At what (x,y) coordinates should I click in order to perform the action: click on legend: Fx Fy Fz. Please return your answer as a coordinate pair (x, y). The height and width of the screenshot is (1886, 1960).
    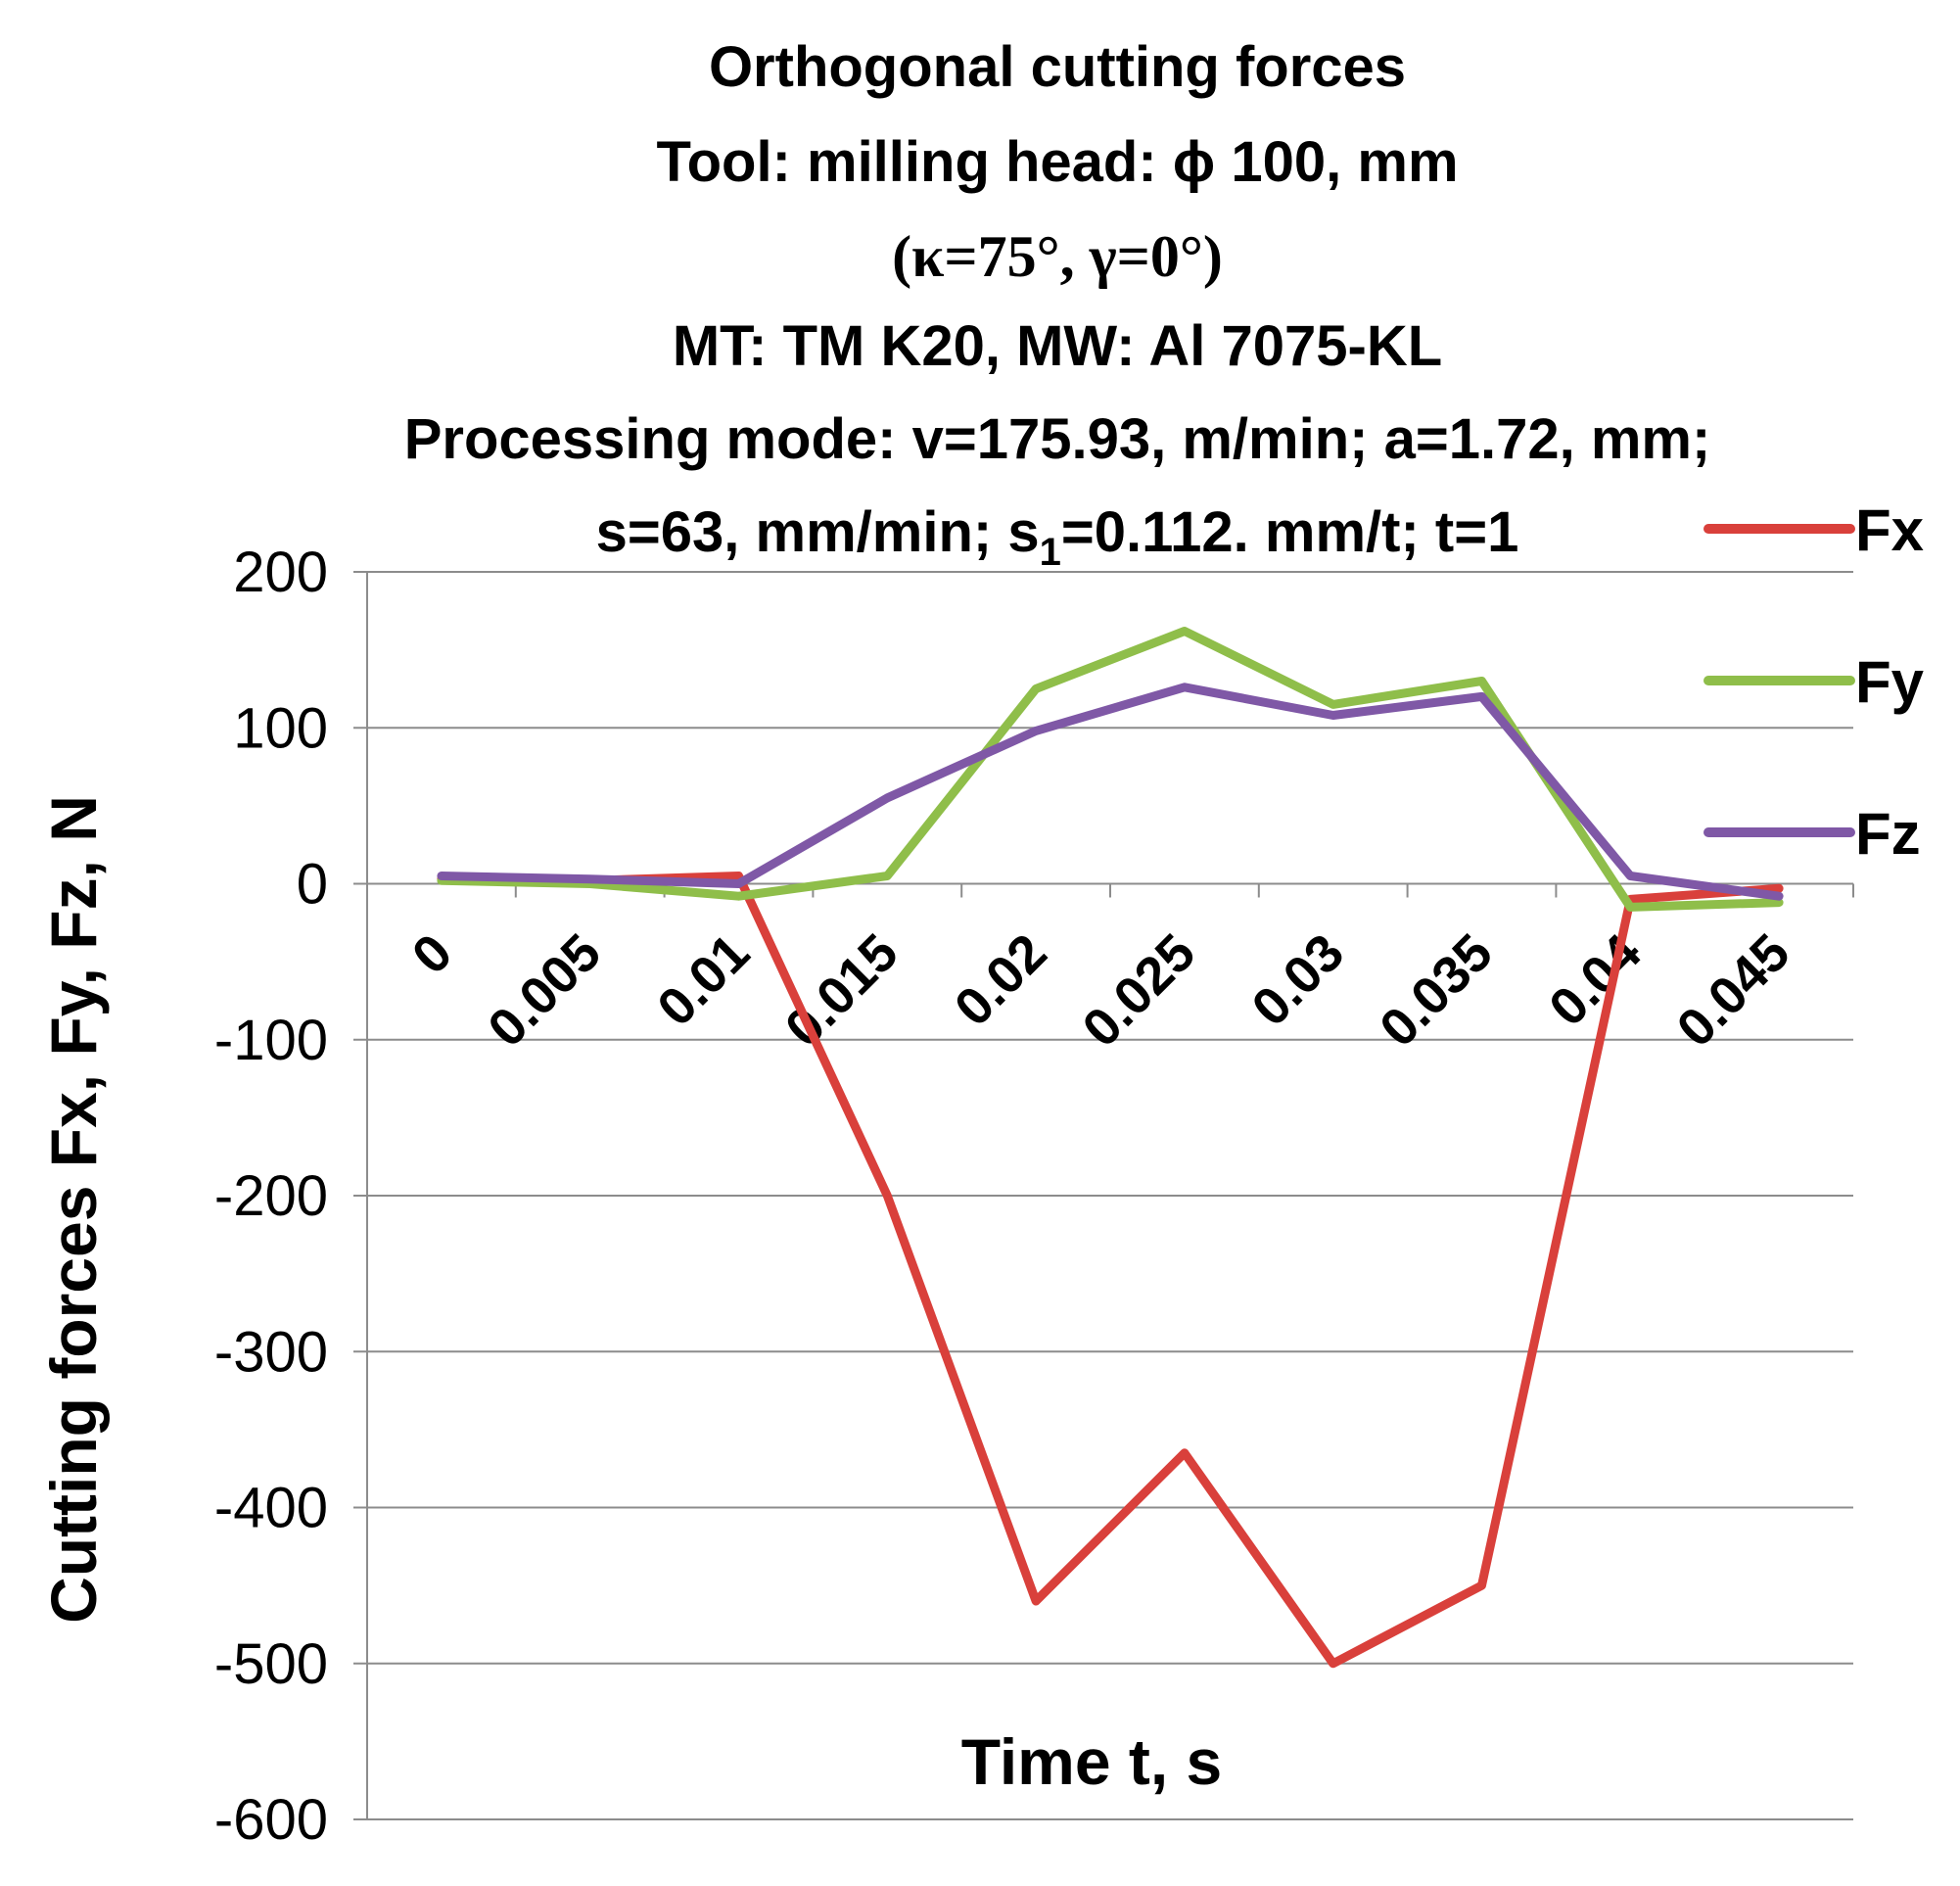
    Looking at the image, I should click on (1816, 682).